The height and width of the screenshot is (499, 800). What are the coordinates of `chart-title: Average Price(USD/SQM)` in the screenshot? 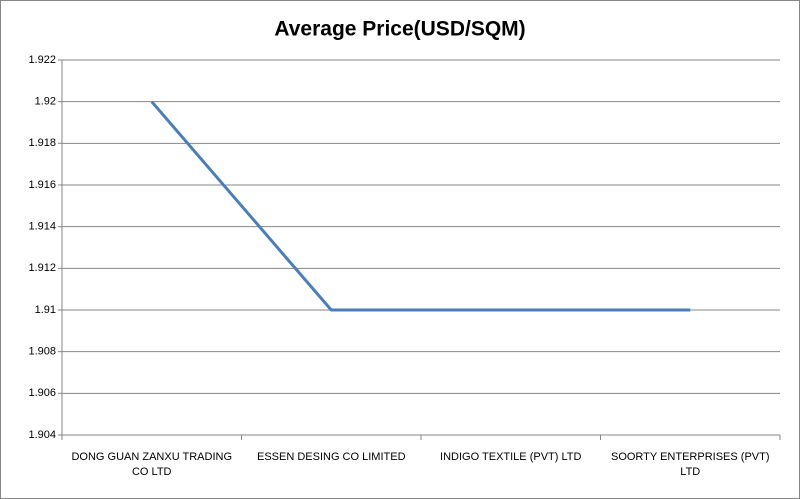 It's located at (399, 29).